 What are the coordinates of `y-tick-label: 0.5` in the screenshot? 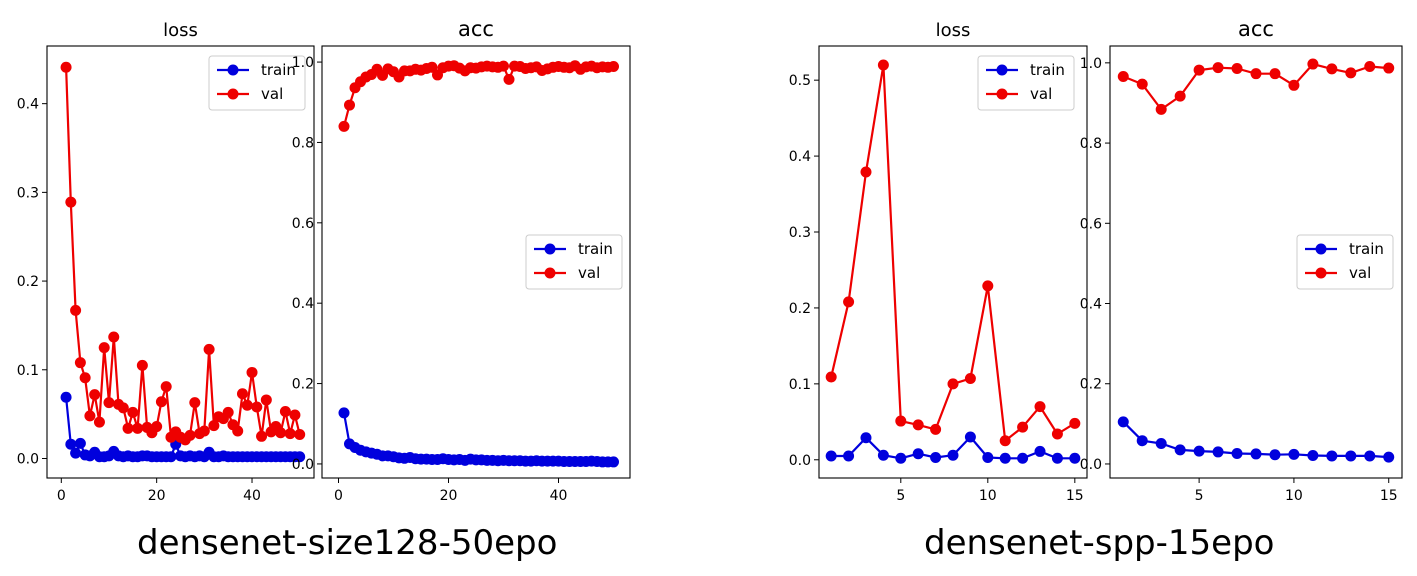 It's located at (800, 81).